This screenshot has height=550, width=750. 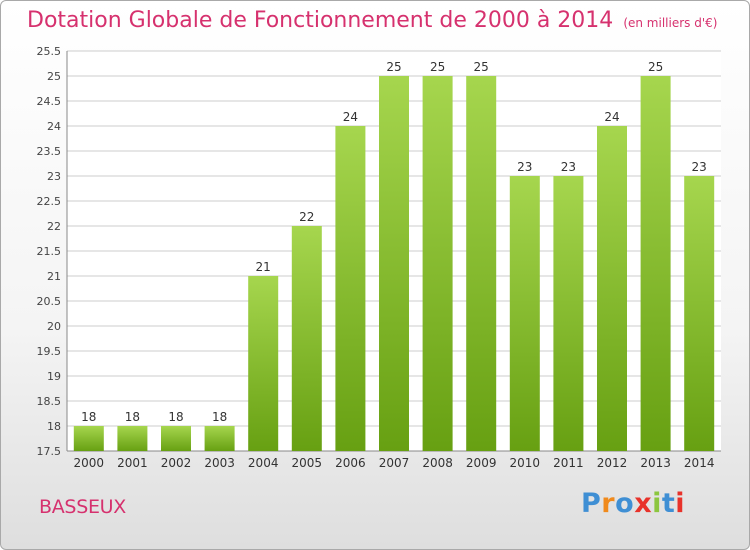 I want to click on y-tick-label: 25.5, so click(x=49, y=51).